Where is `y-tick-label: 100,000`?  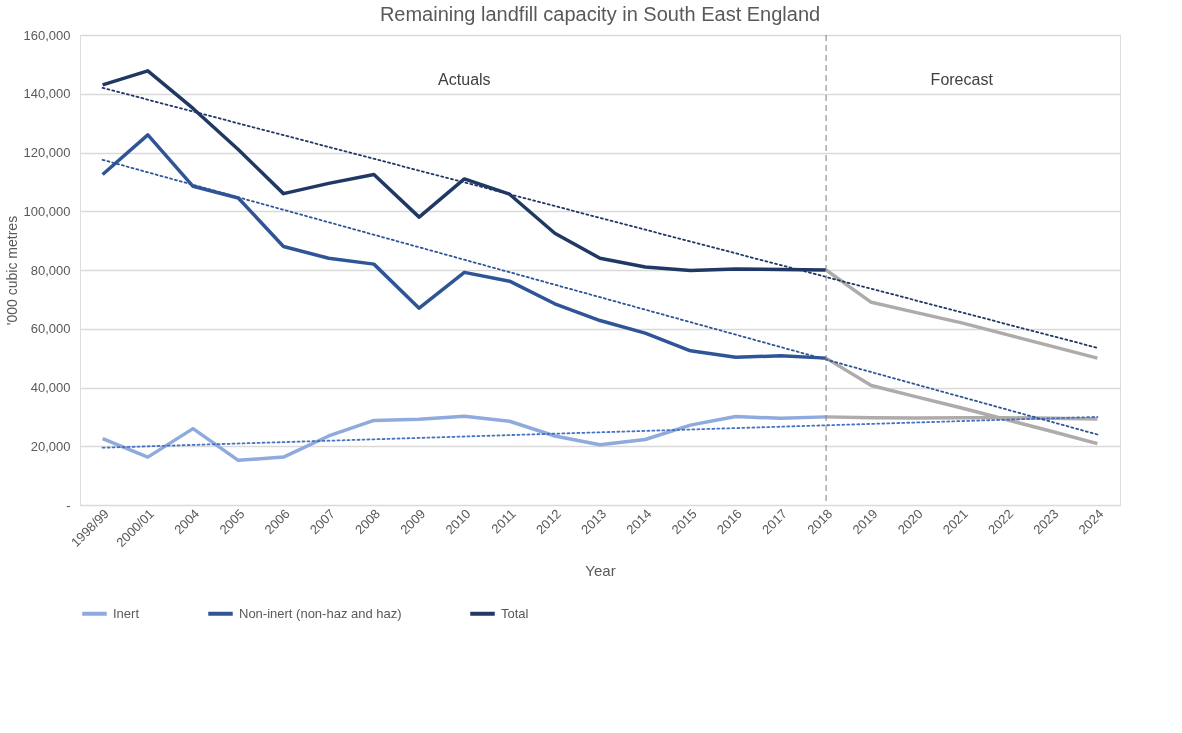 y-tick-label: 100,000 is located at coordinates (47, 211).